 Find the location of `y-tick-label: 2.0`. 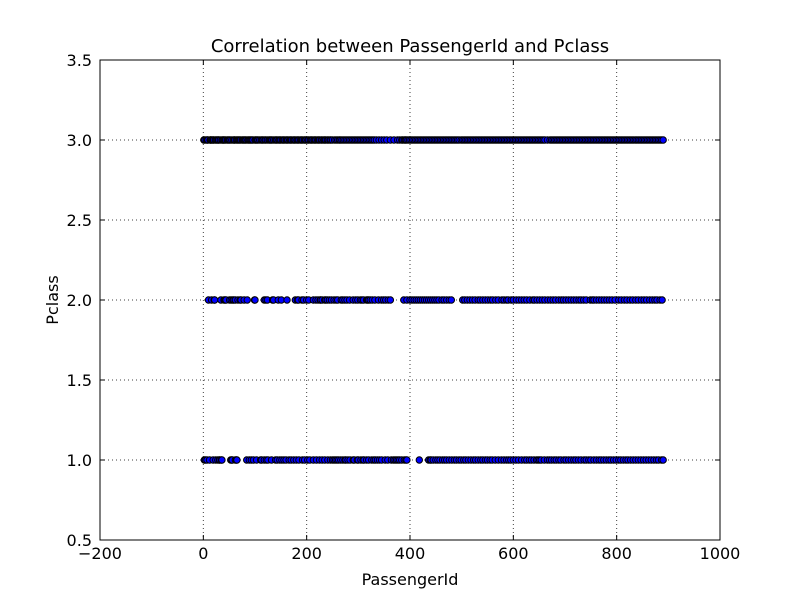

y-tick-label: 2.0 is located at coordinates (79, 300).